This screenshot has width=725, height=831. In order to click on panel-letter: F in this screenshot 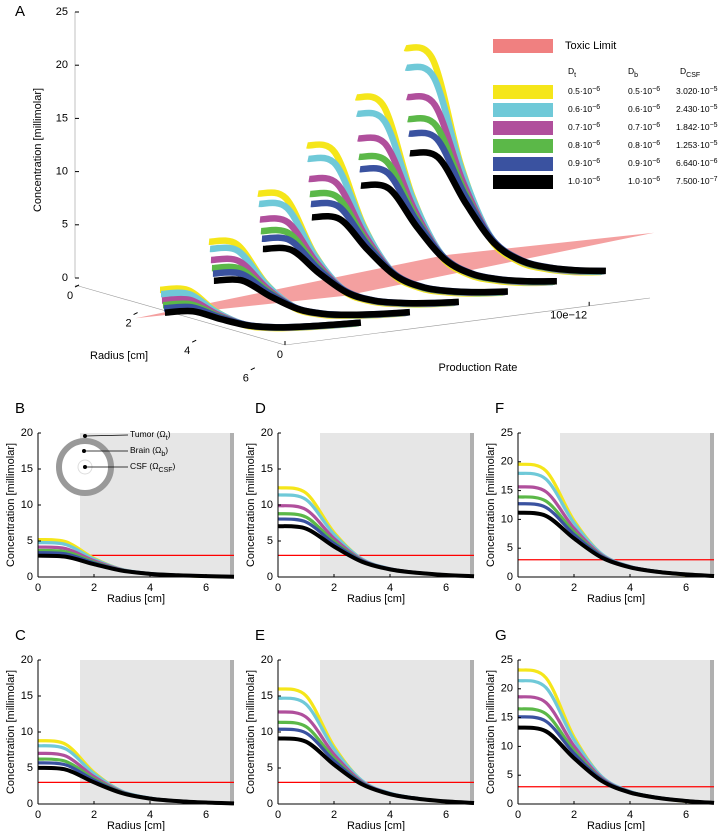, I will do `click(499, 408)`.